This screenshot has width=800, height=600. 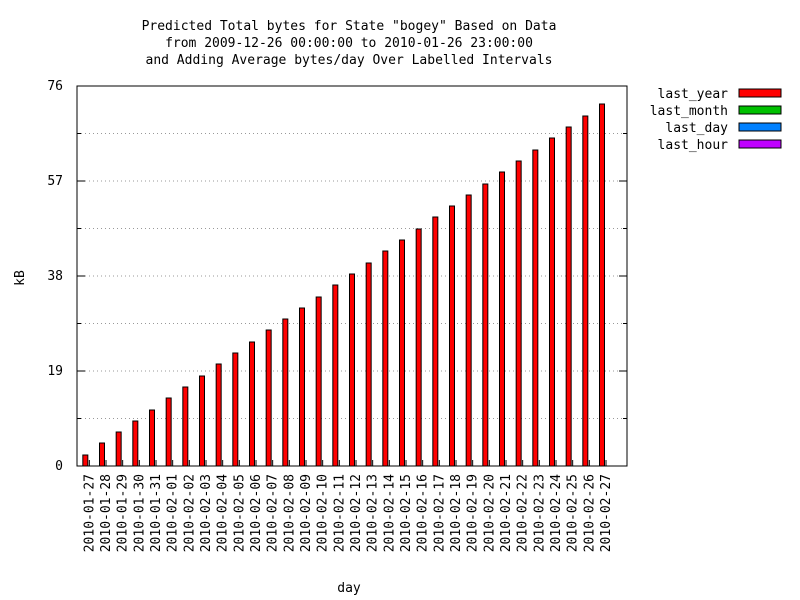 I want to click on x-tick-label: 2010-02-26, so click(x=589, y=513).